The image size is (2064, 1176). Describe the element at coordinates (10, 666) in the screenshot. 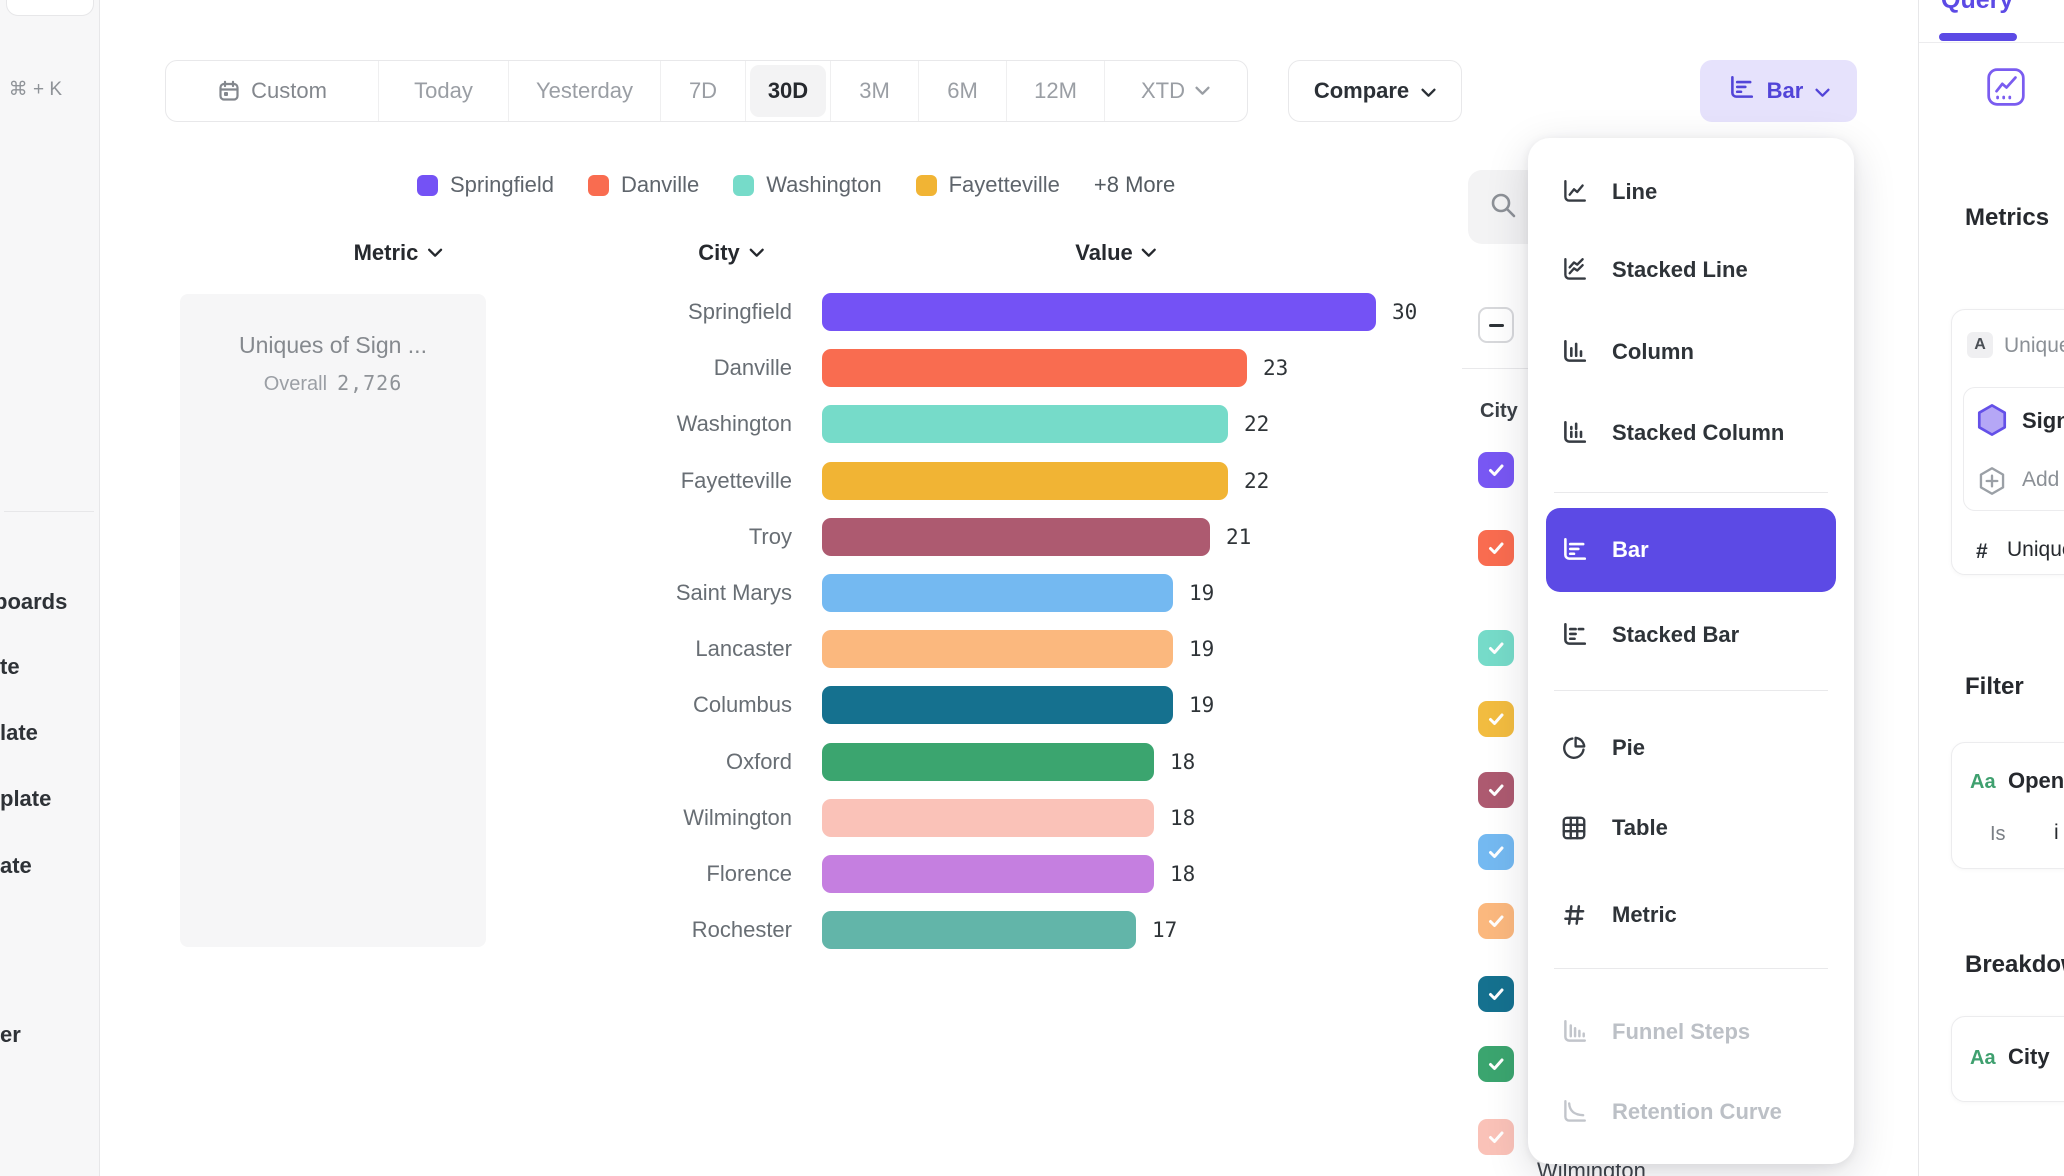

I see `sidebar-item-te: te` at that location.